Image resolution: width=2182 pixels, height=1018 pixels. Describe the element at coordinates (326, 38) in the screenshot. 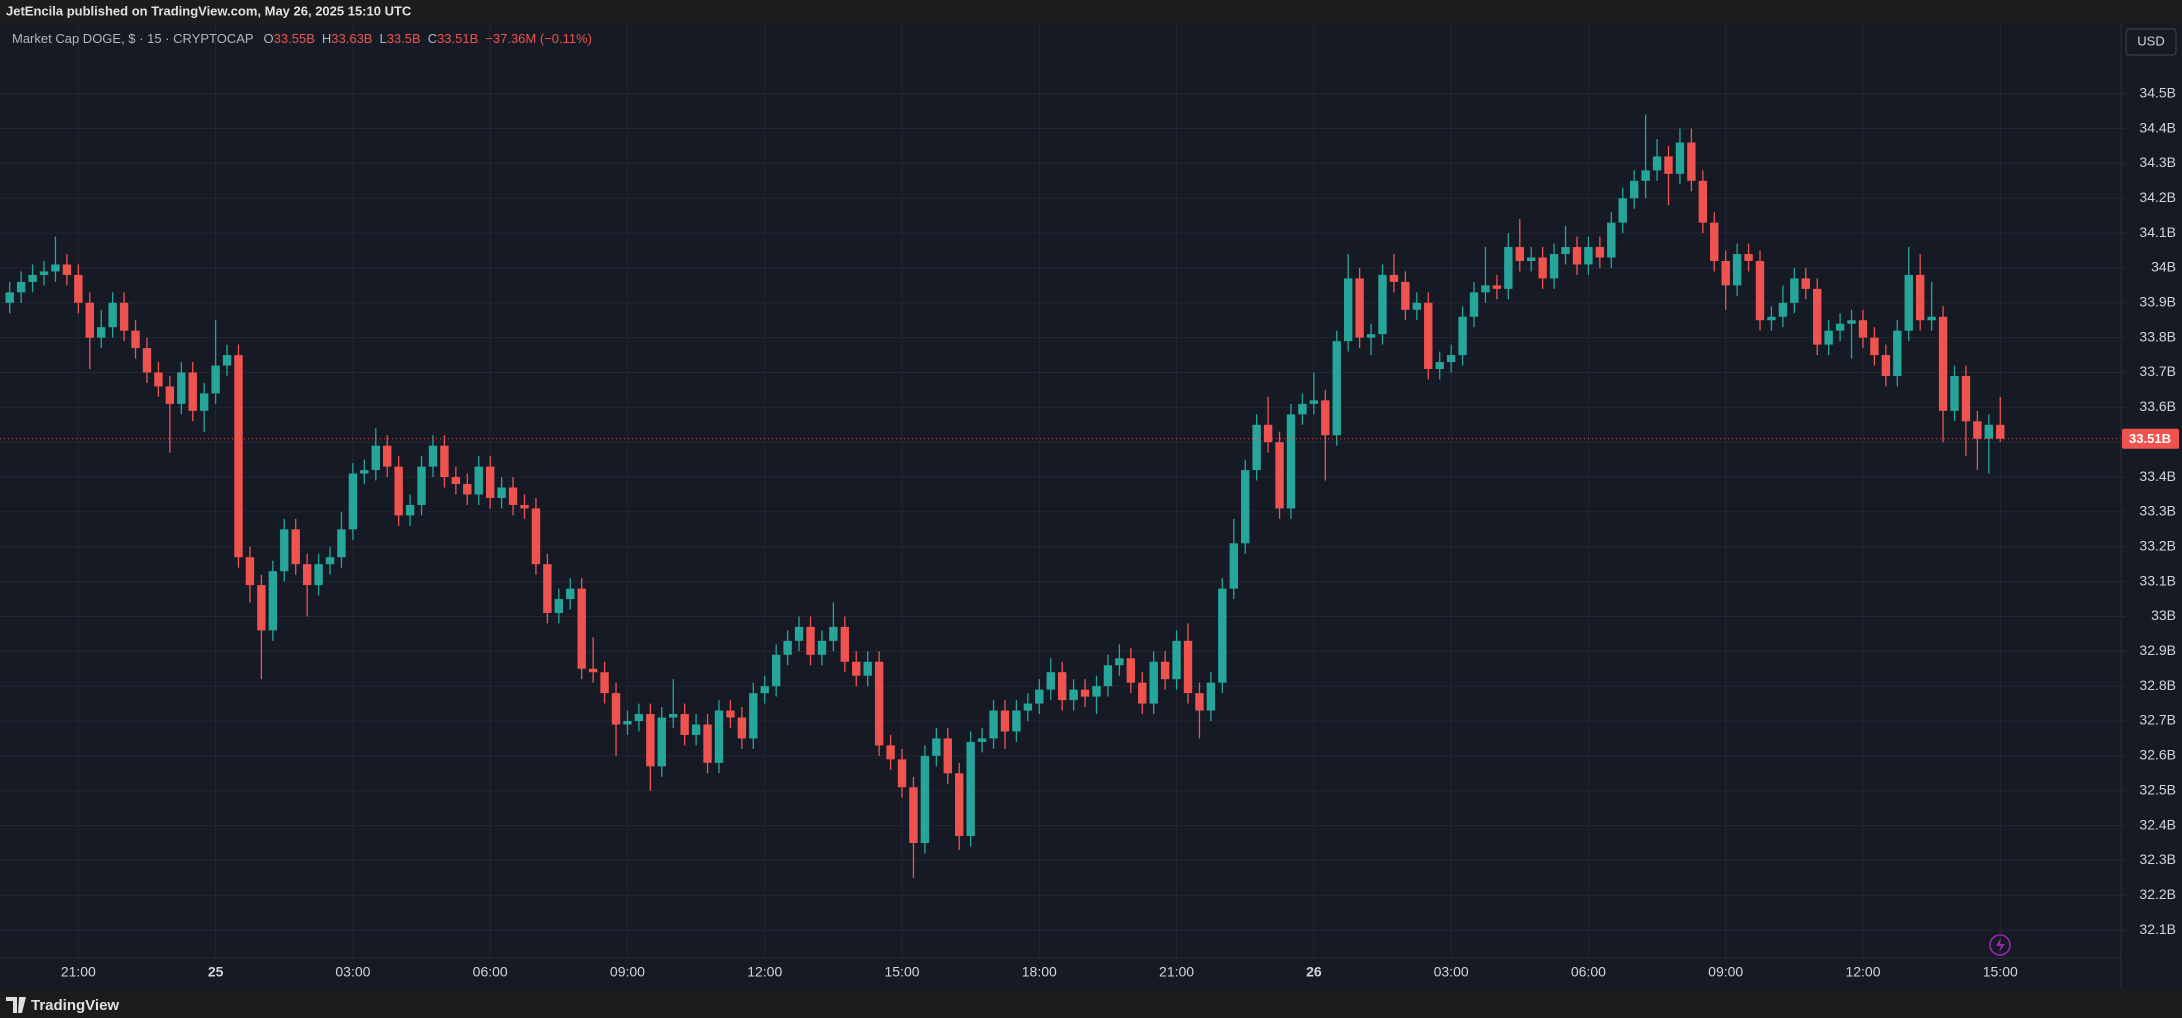

I see `legend-key: H` at that location.